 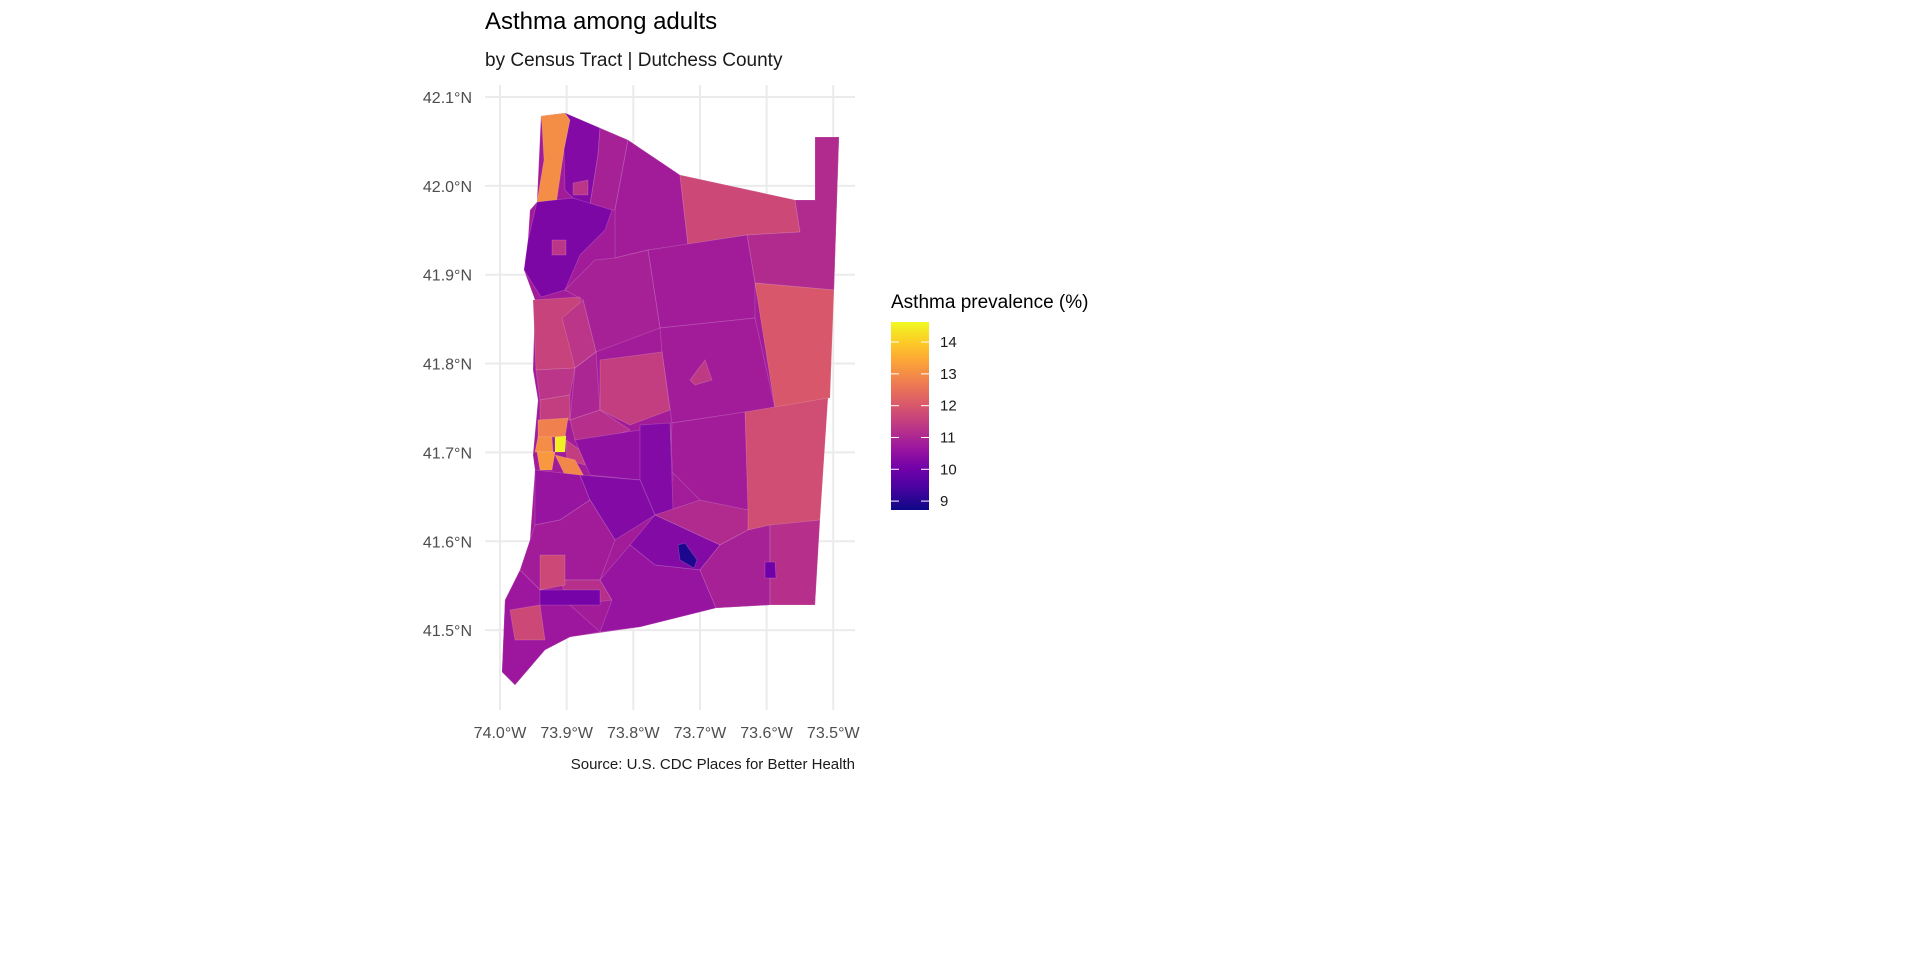 I want to click on x-tick-label: 73.5°W, so click(x=834, y=733).